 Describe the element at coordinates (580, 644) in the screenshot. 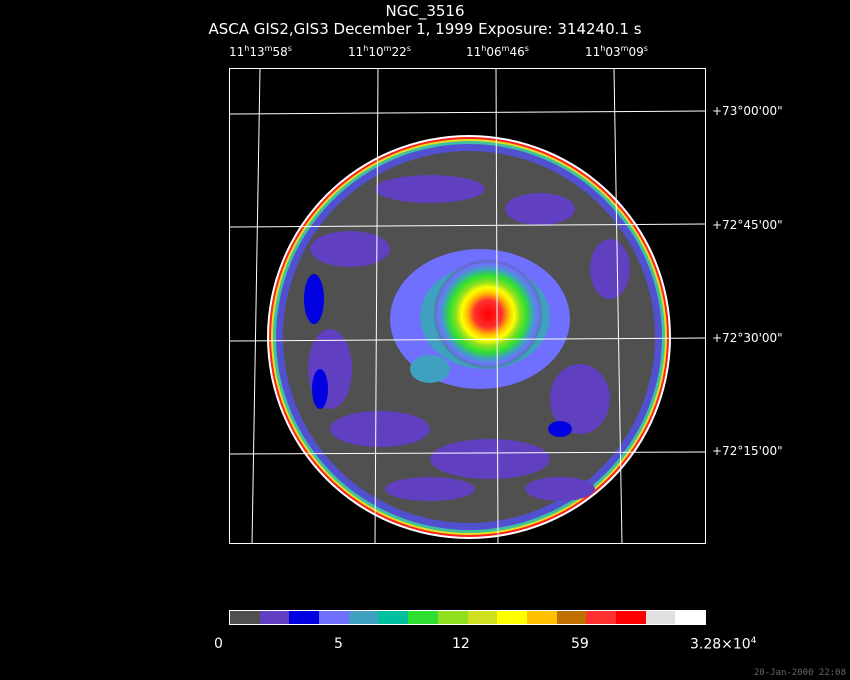

I see `colorbar-label-4: 59` at that location.